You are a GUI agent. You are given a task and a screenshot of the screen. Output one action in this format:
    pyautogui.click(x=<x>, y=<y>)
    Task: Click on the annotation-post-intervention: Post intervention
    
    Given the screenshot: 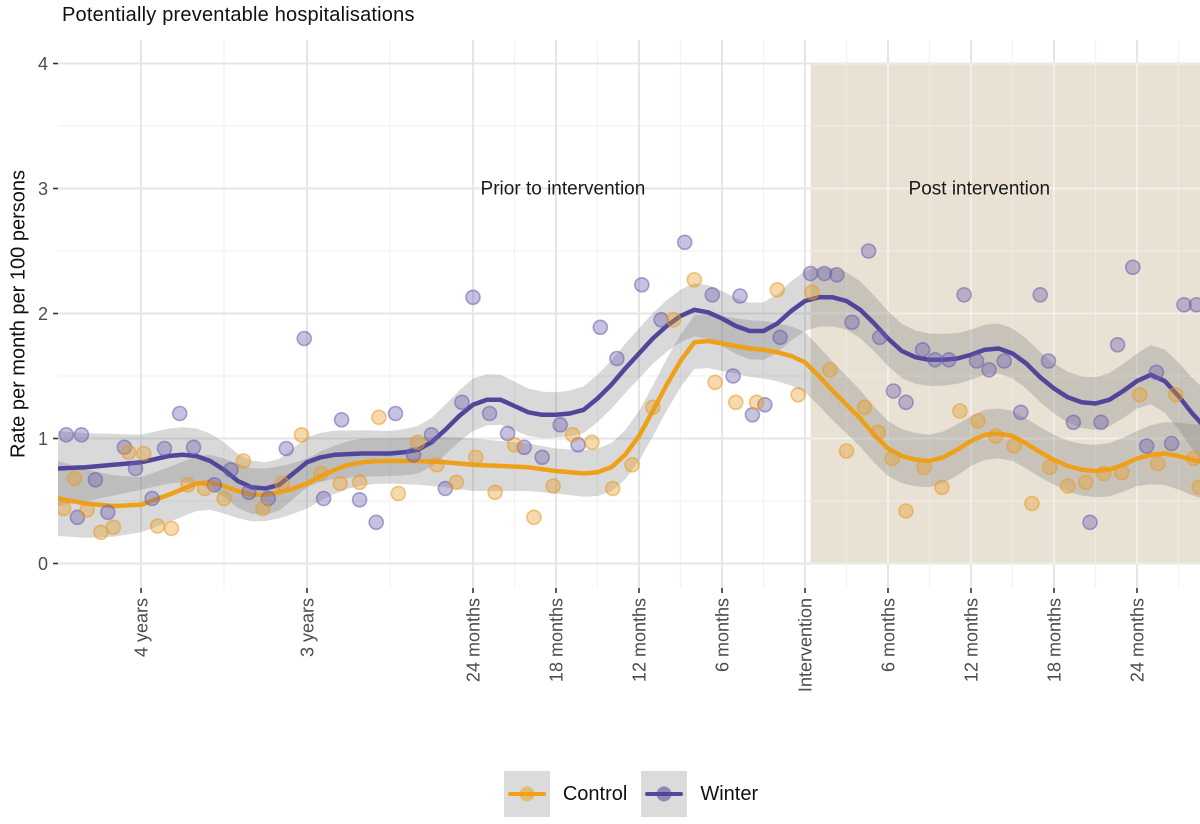 What is the action you would take?
    pyautogui.click(x=980, y=189)
    